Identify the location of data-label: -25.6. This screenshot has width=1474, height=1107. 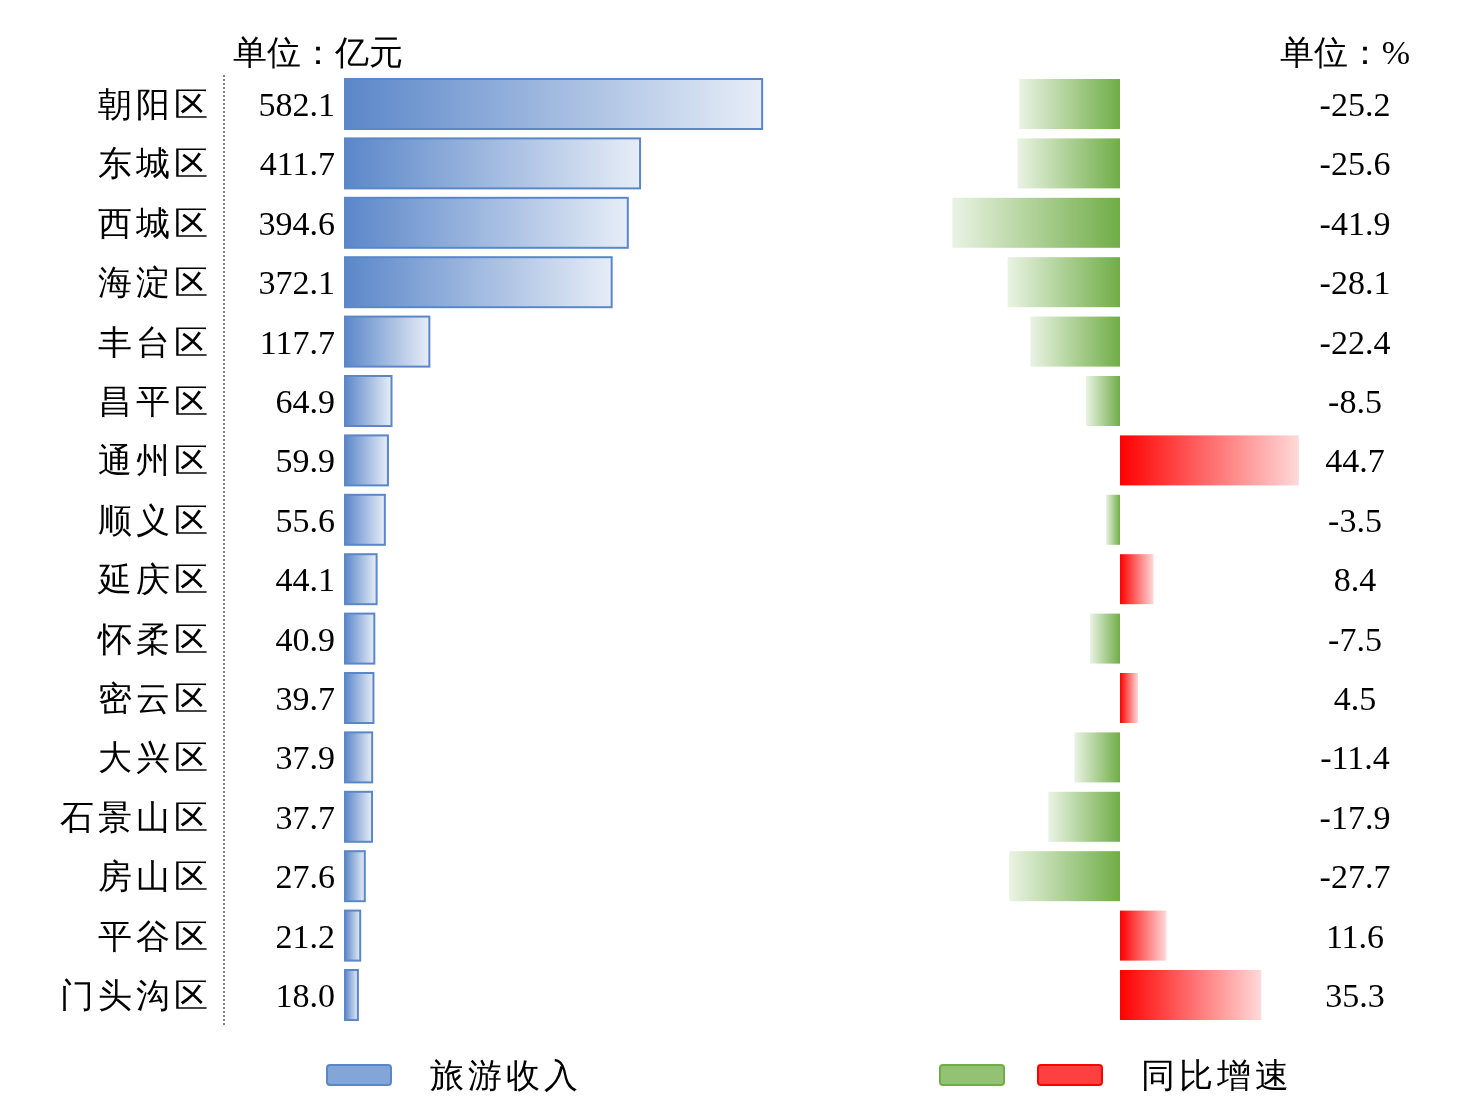
(1355, 164).